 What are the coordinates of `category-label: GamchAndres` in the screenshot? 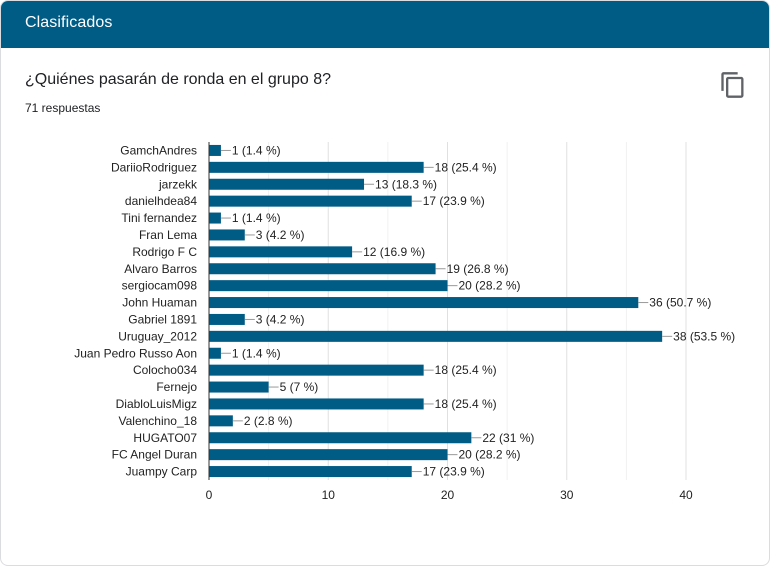 It's located at (158, 150).